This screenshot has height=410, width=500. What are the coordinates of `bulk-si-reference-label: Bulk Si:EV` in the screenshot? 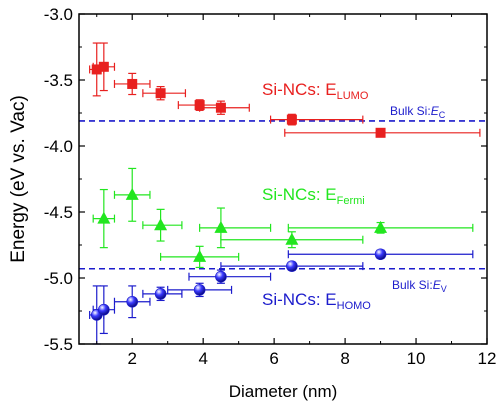 It's located at (419, 286).